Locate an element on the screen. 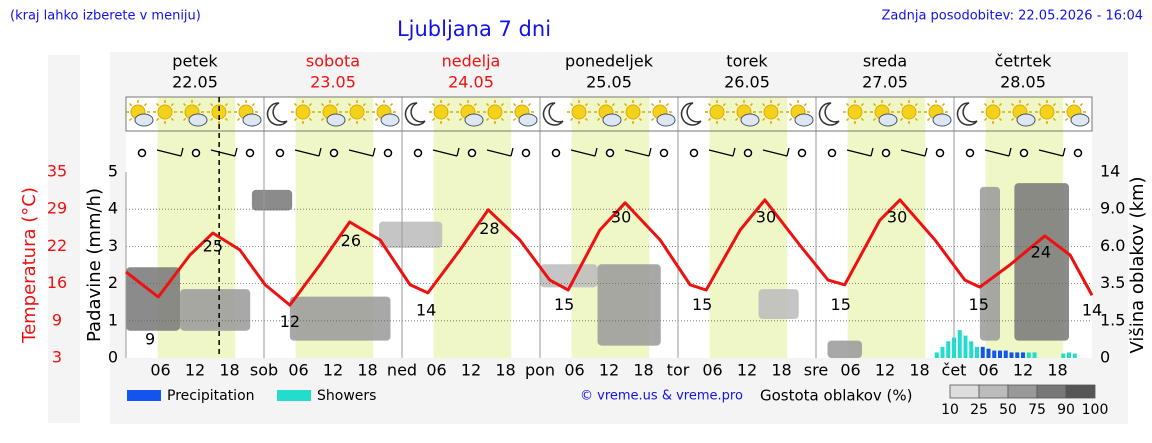  day-date: 28.05 is located at coordinates (1023, 82).